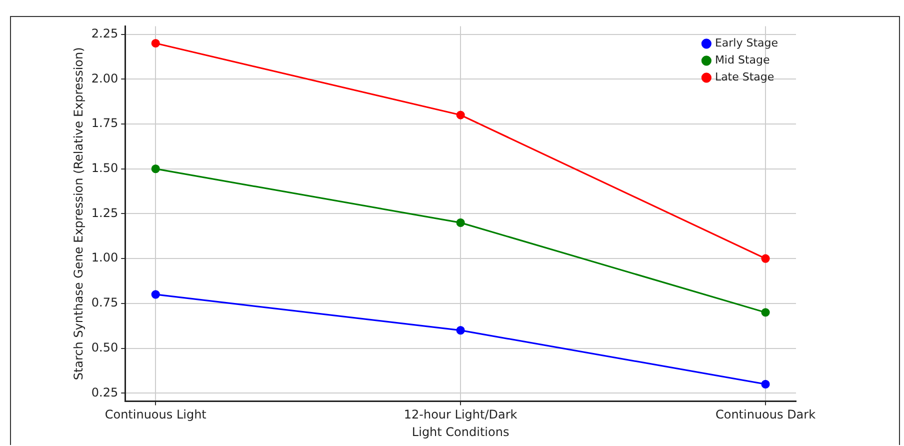 The width and height of the screenshot is (904, 446). Describe the element at coordinates (765, 415) in the screenshot. I see `x-tick-label: Continuous Dark` at that location.